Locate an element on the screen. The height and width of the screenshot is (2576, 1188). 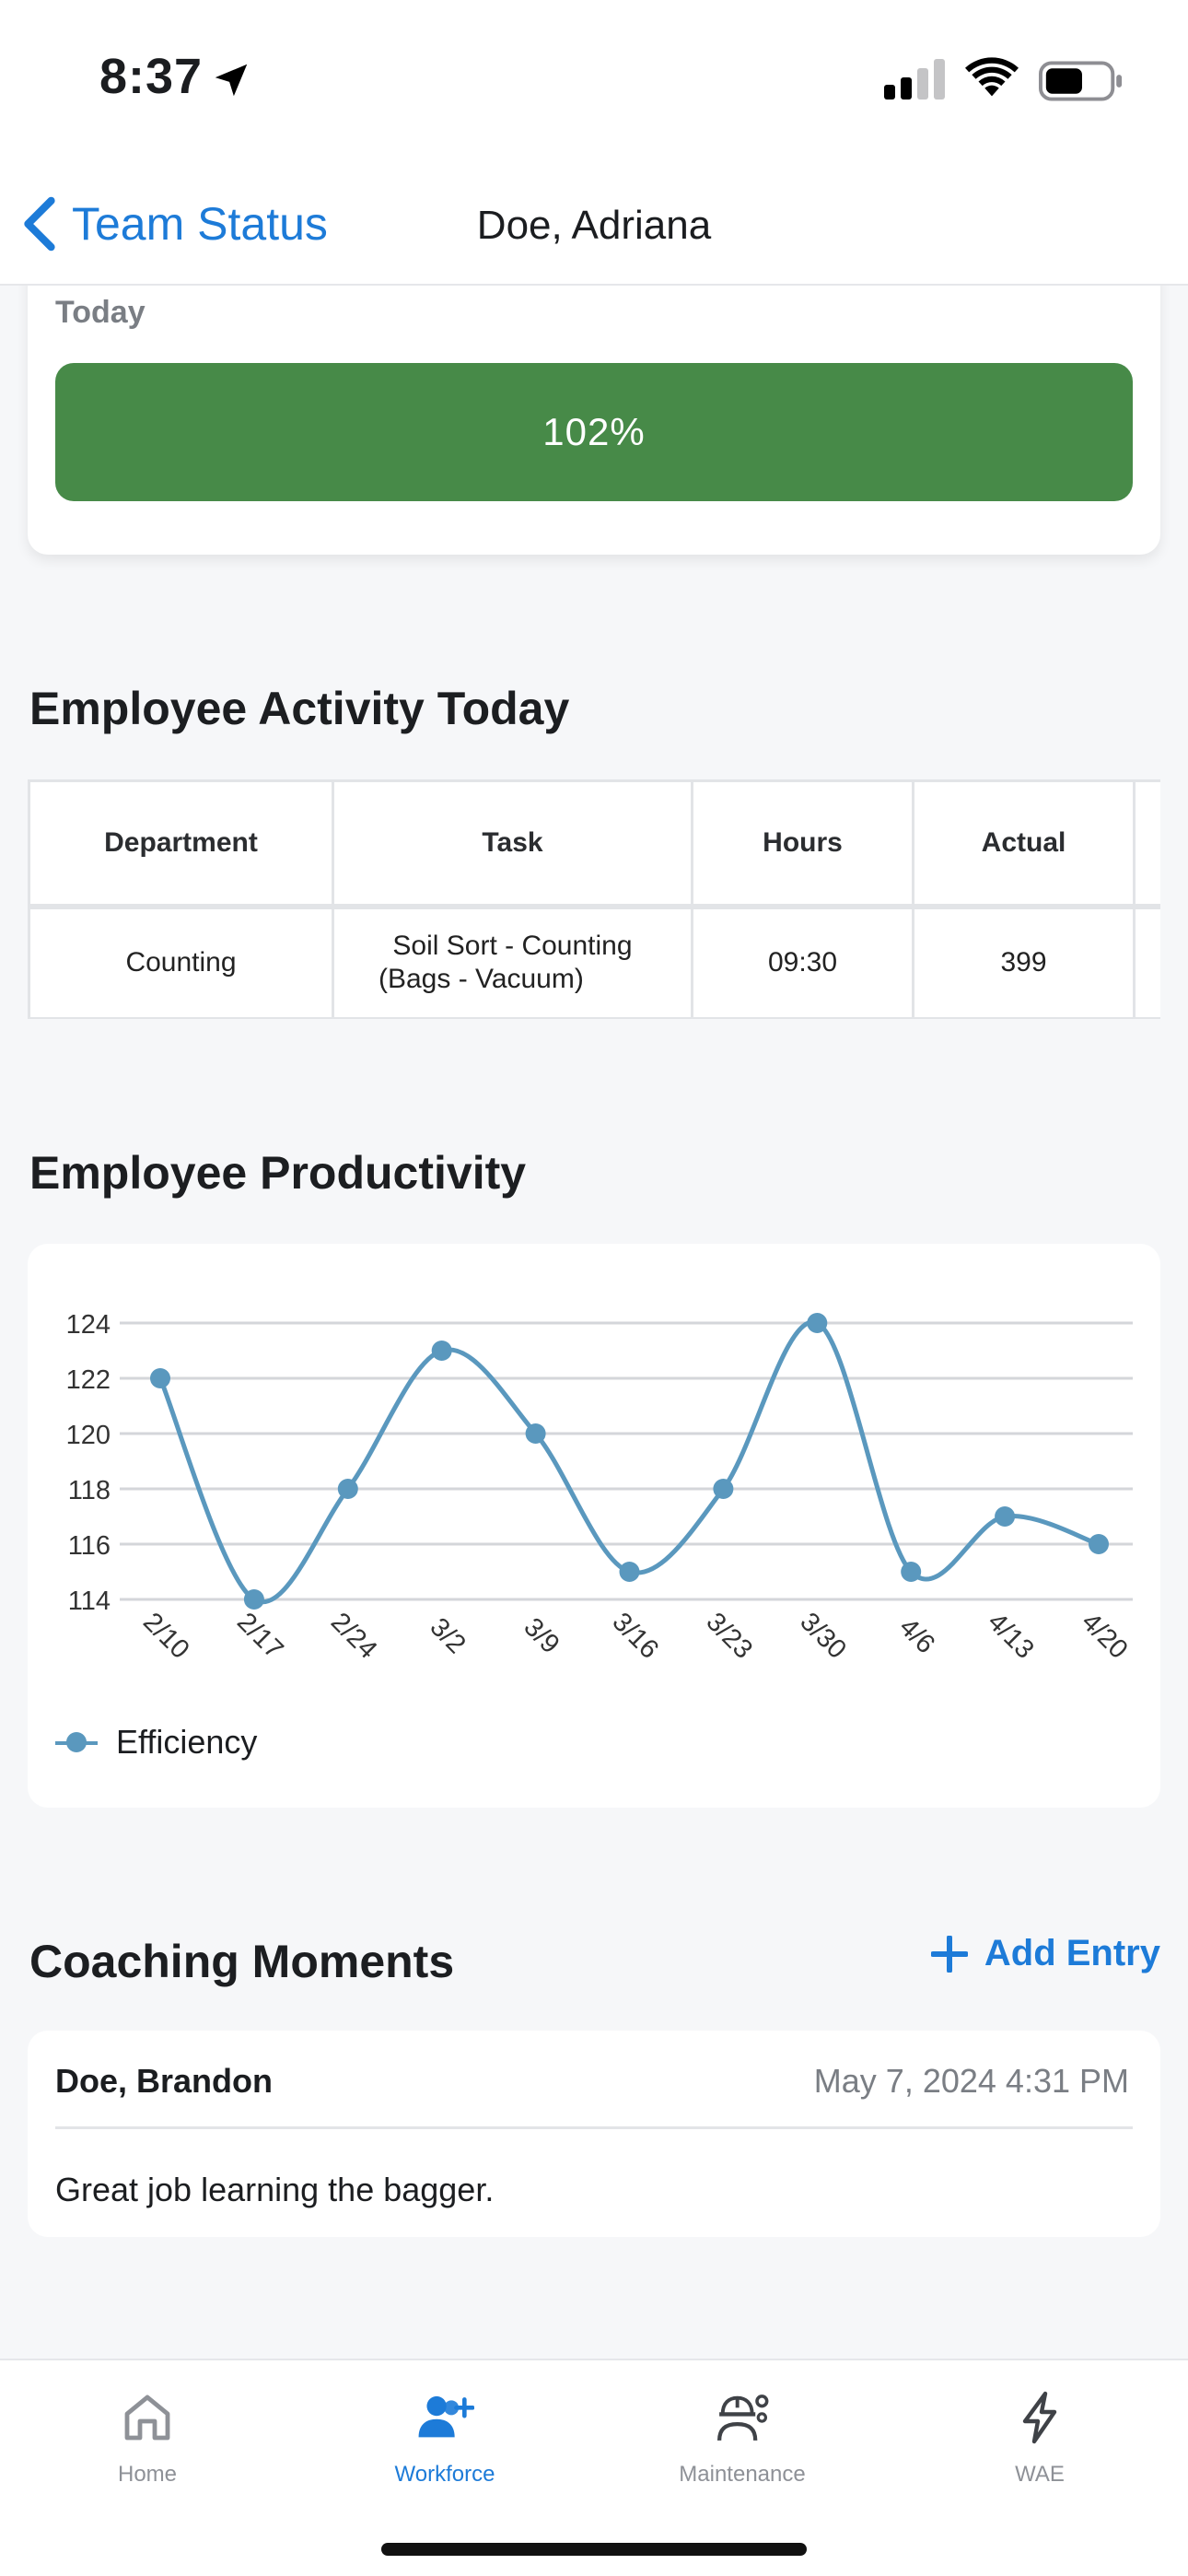
x-tick-label: 2/17 is located at coordinates (260, 1636).